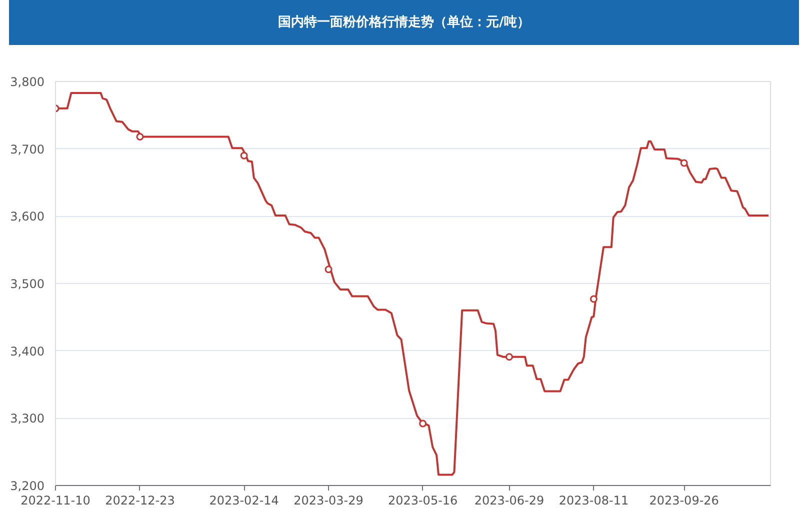  What do you see at coordinates (55, 501) in the screenshot?
I see `x-tick-label: 2022-11-10` at bounding box center [55, 501].